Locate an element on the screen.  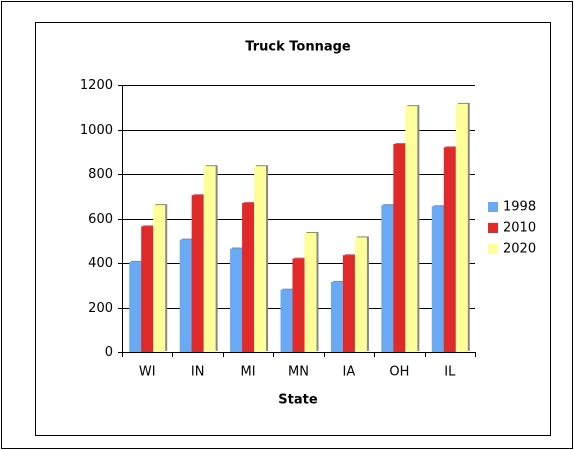
chart-title: Truck Tonnage is located at coordinates (298, 47).